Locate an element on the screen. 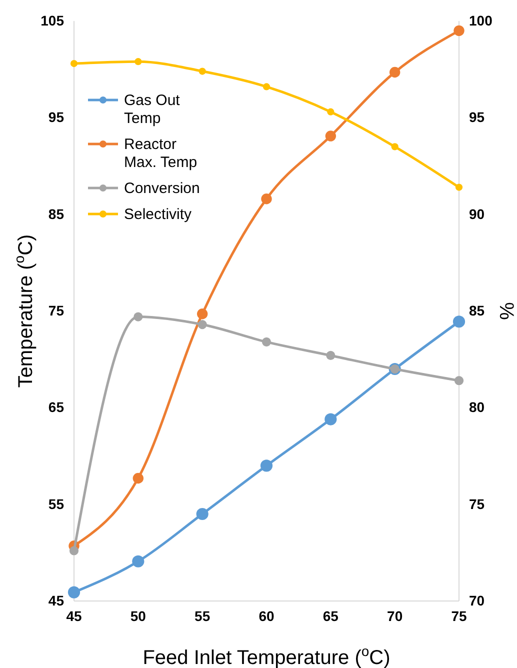 The height and width of the screenshot is (668, 517). x-tick-label: 65 is located at coordinates (330, 616).